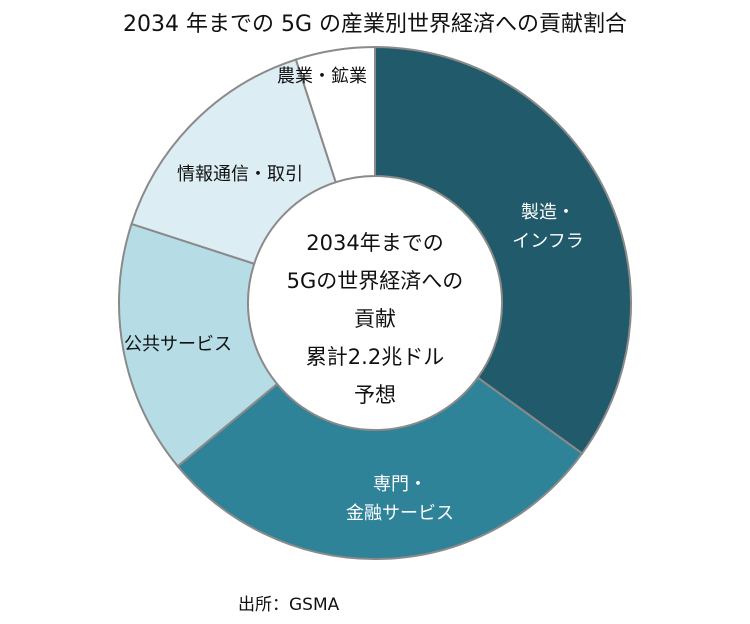 The height and width of the screenshot is (624, 750). Describe the element at coordinates (374, 24) in the screenshot. I see `chart-title: 2034 年までの 5G の産業別世界経済への貢献割合` at that location.